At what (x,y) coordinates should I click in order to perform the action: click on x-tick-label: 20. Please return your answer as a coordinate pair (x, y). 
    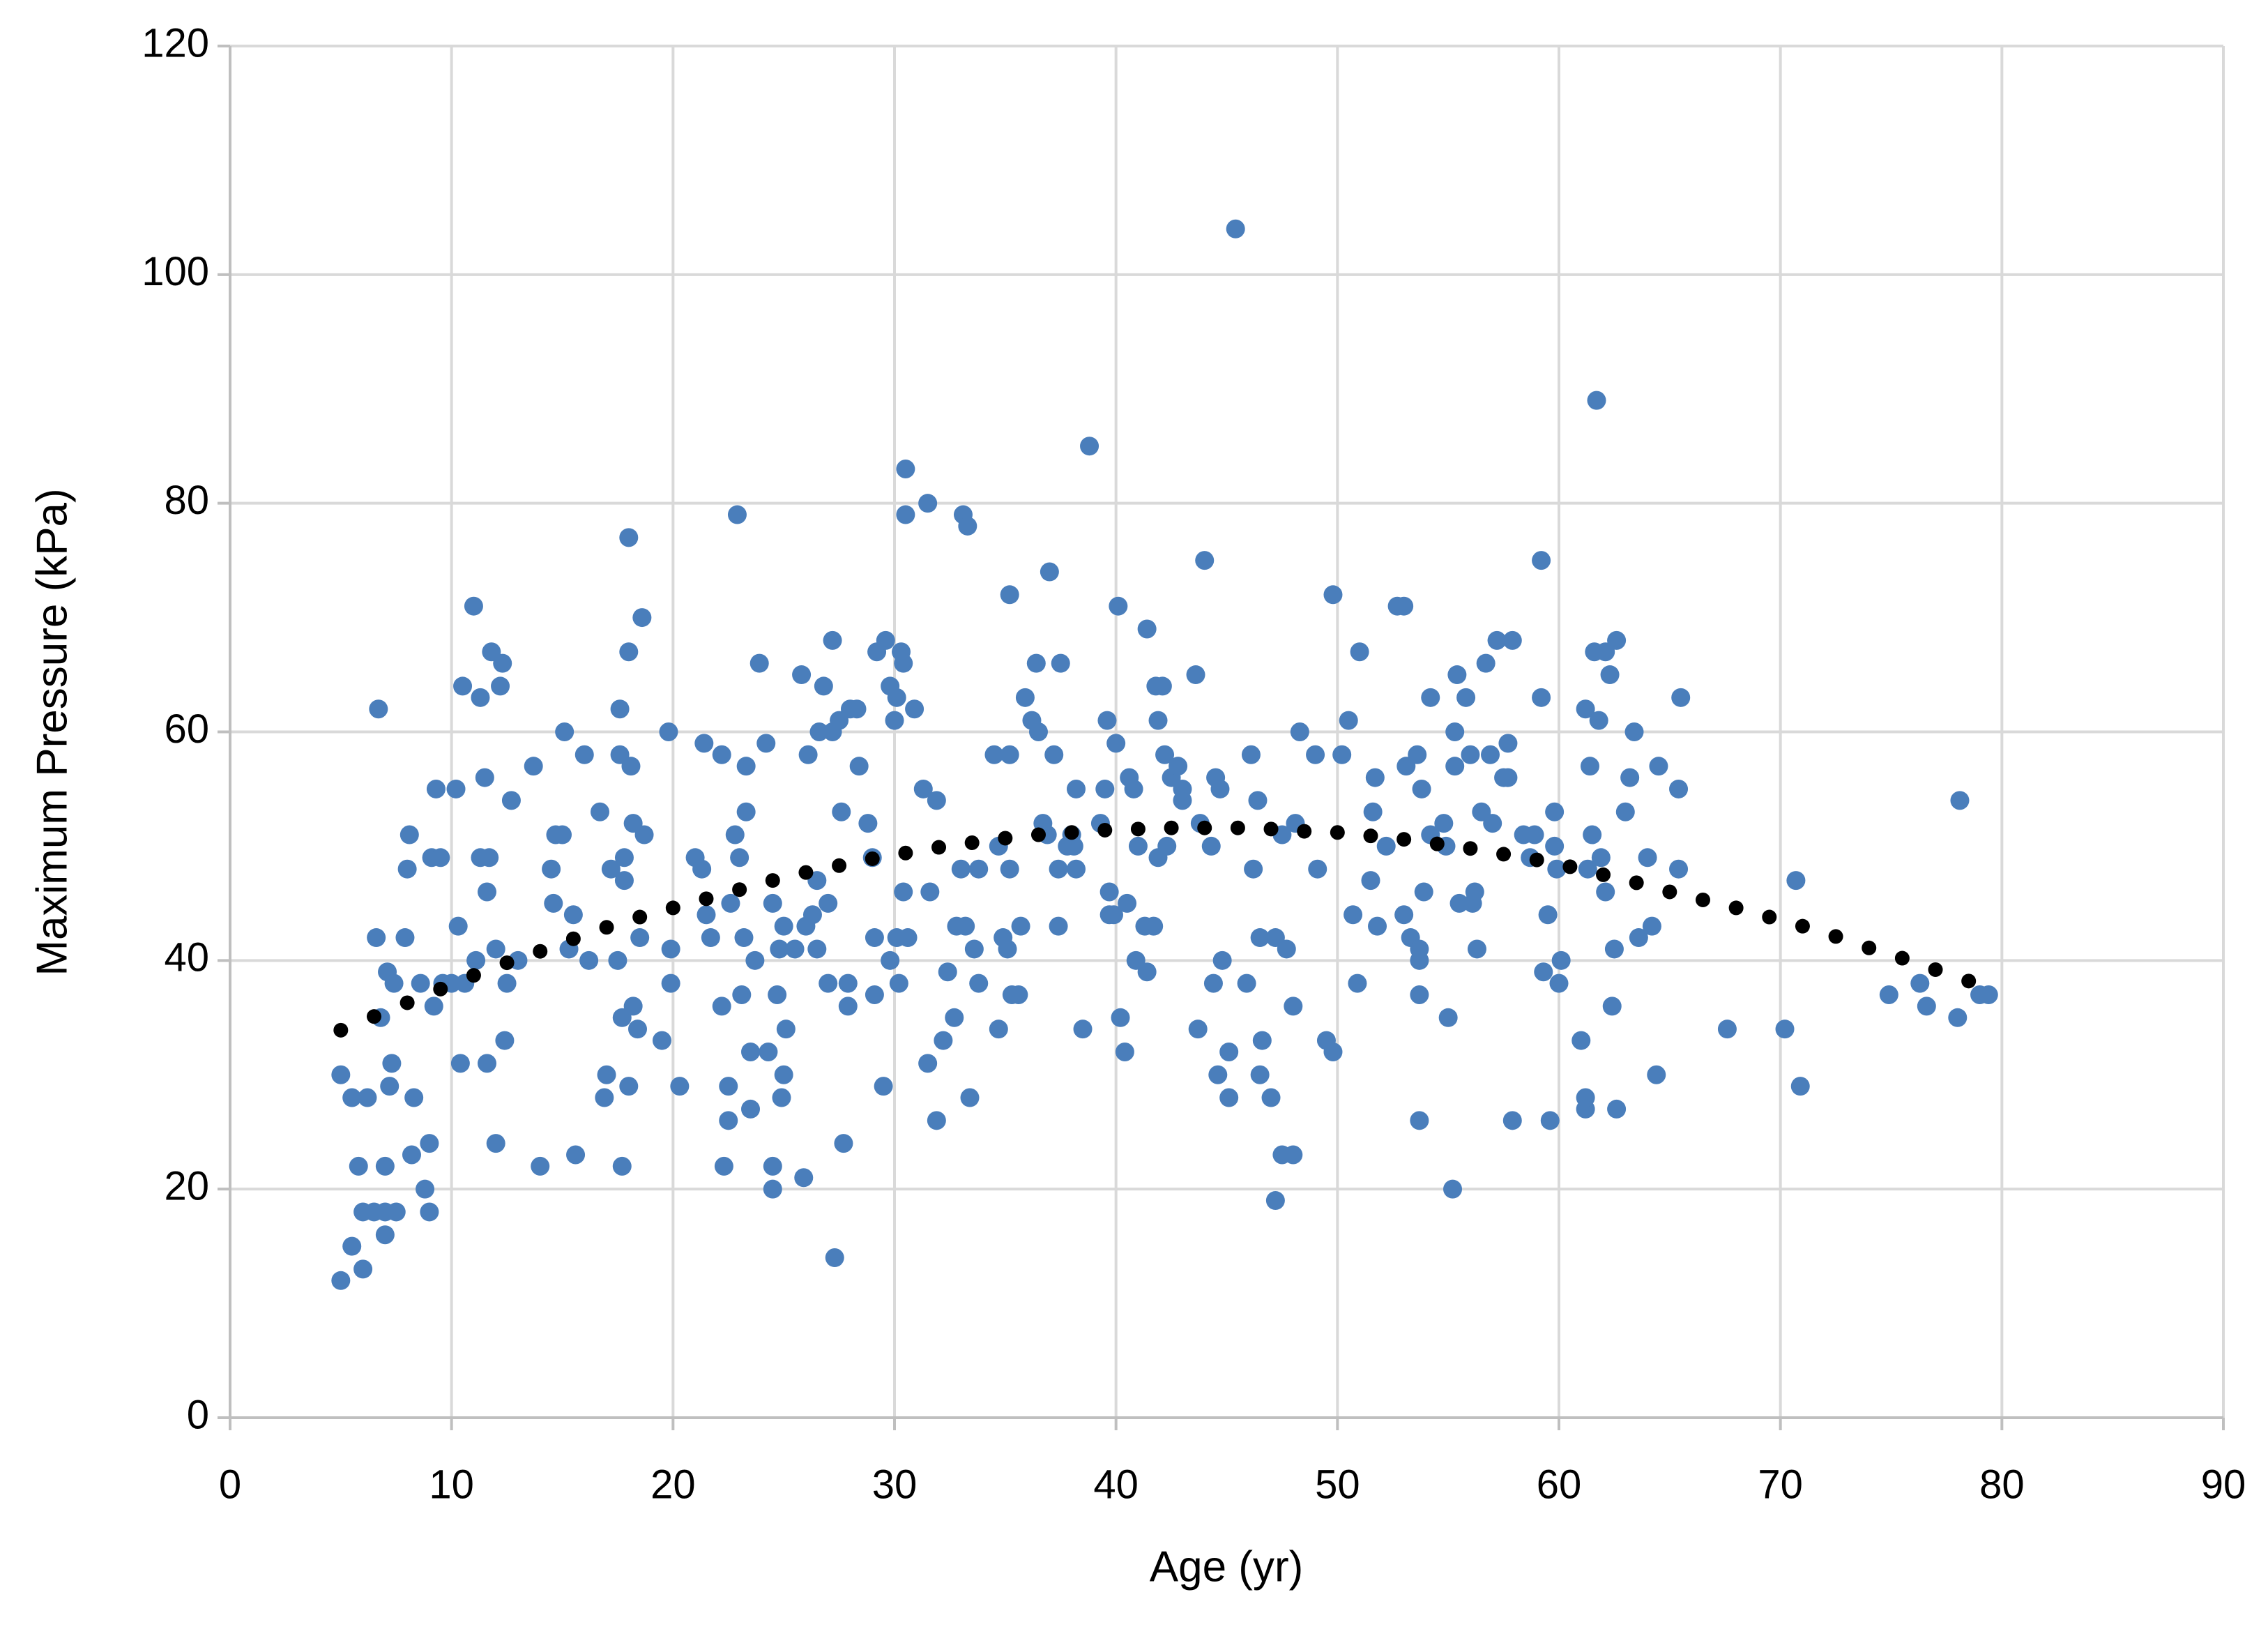
    Looking at the image, I should click on (673, 1484).